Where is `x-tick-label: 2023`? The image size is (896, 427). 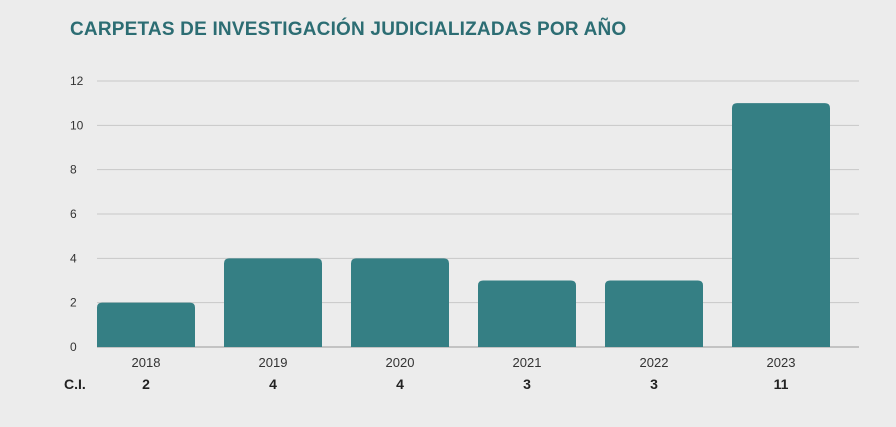
x-tick-label: 2023 is located at coordinates (781, 362).